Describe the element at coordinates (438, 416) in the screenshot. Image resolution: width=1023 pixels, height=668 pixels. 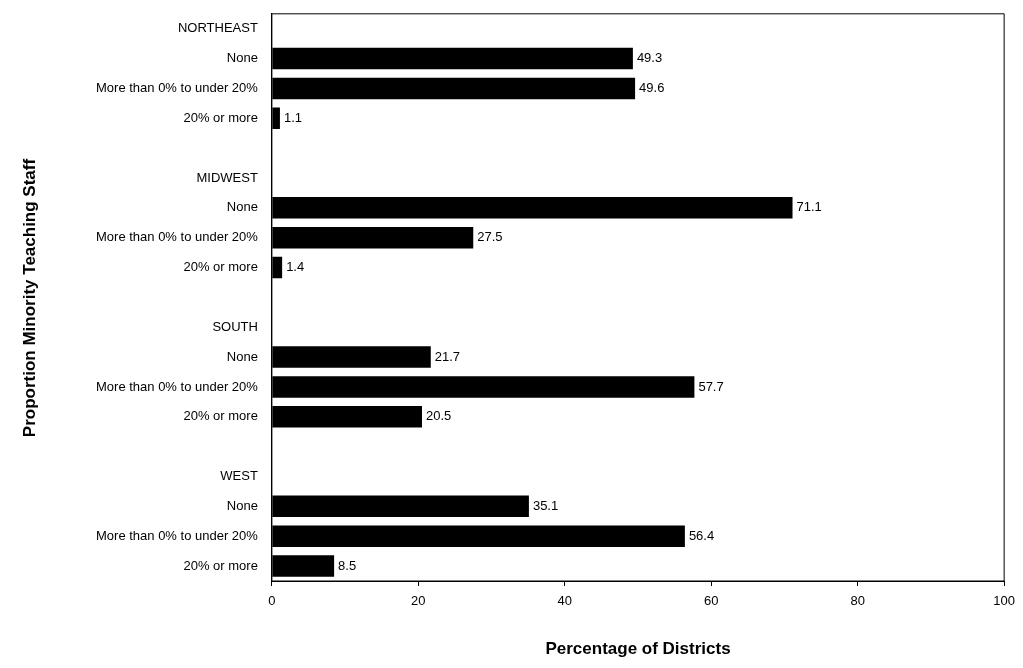
I see `data-label: 20.5` at that location.